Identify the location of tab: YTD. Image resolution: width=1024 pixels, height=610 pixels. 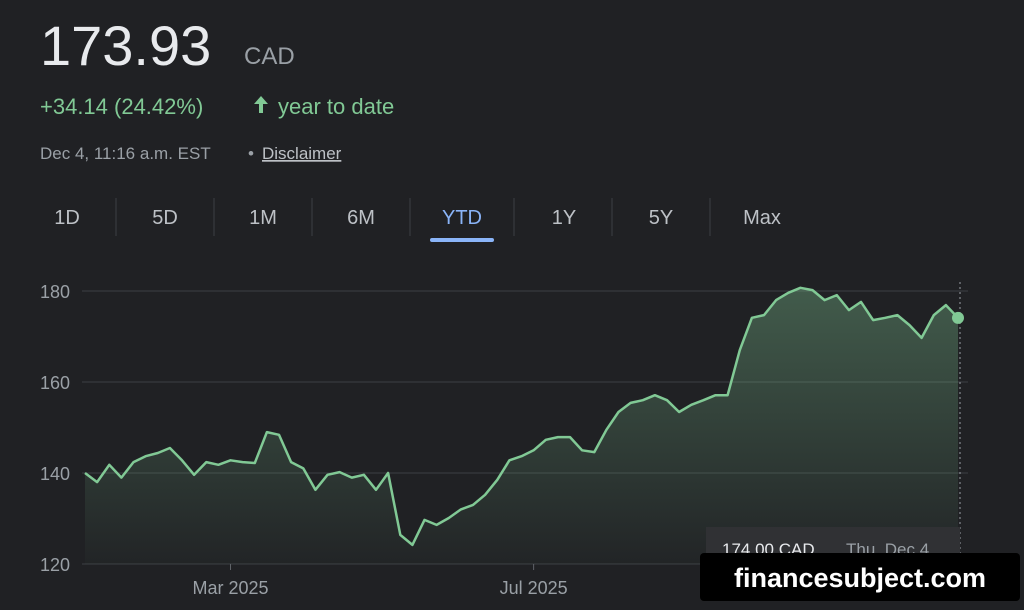
(462, 218).